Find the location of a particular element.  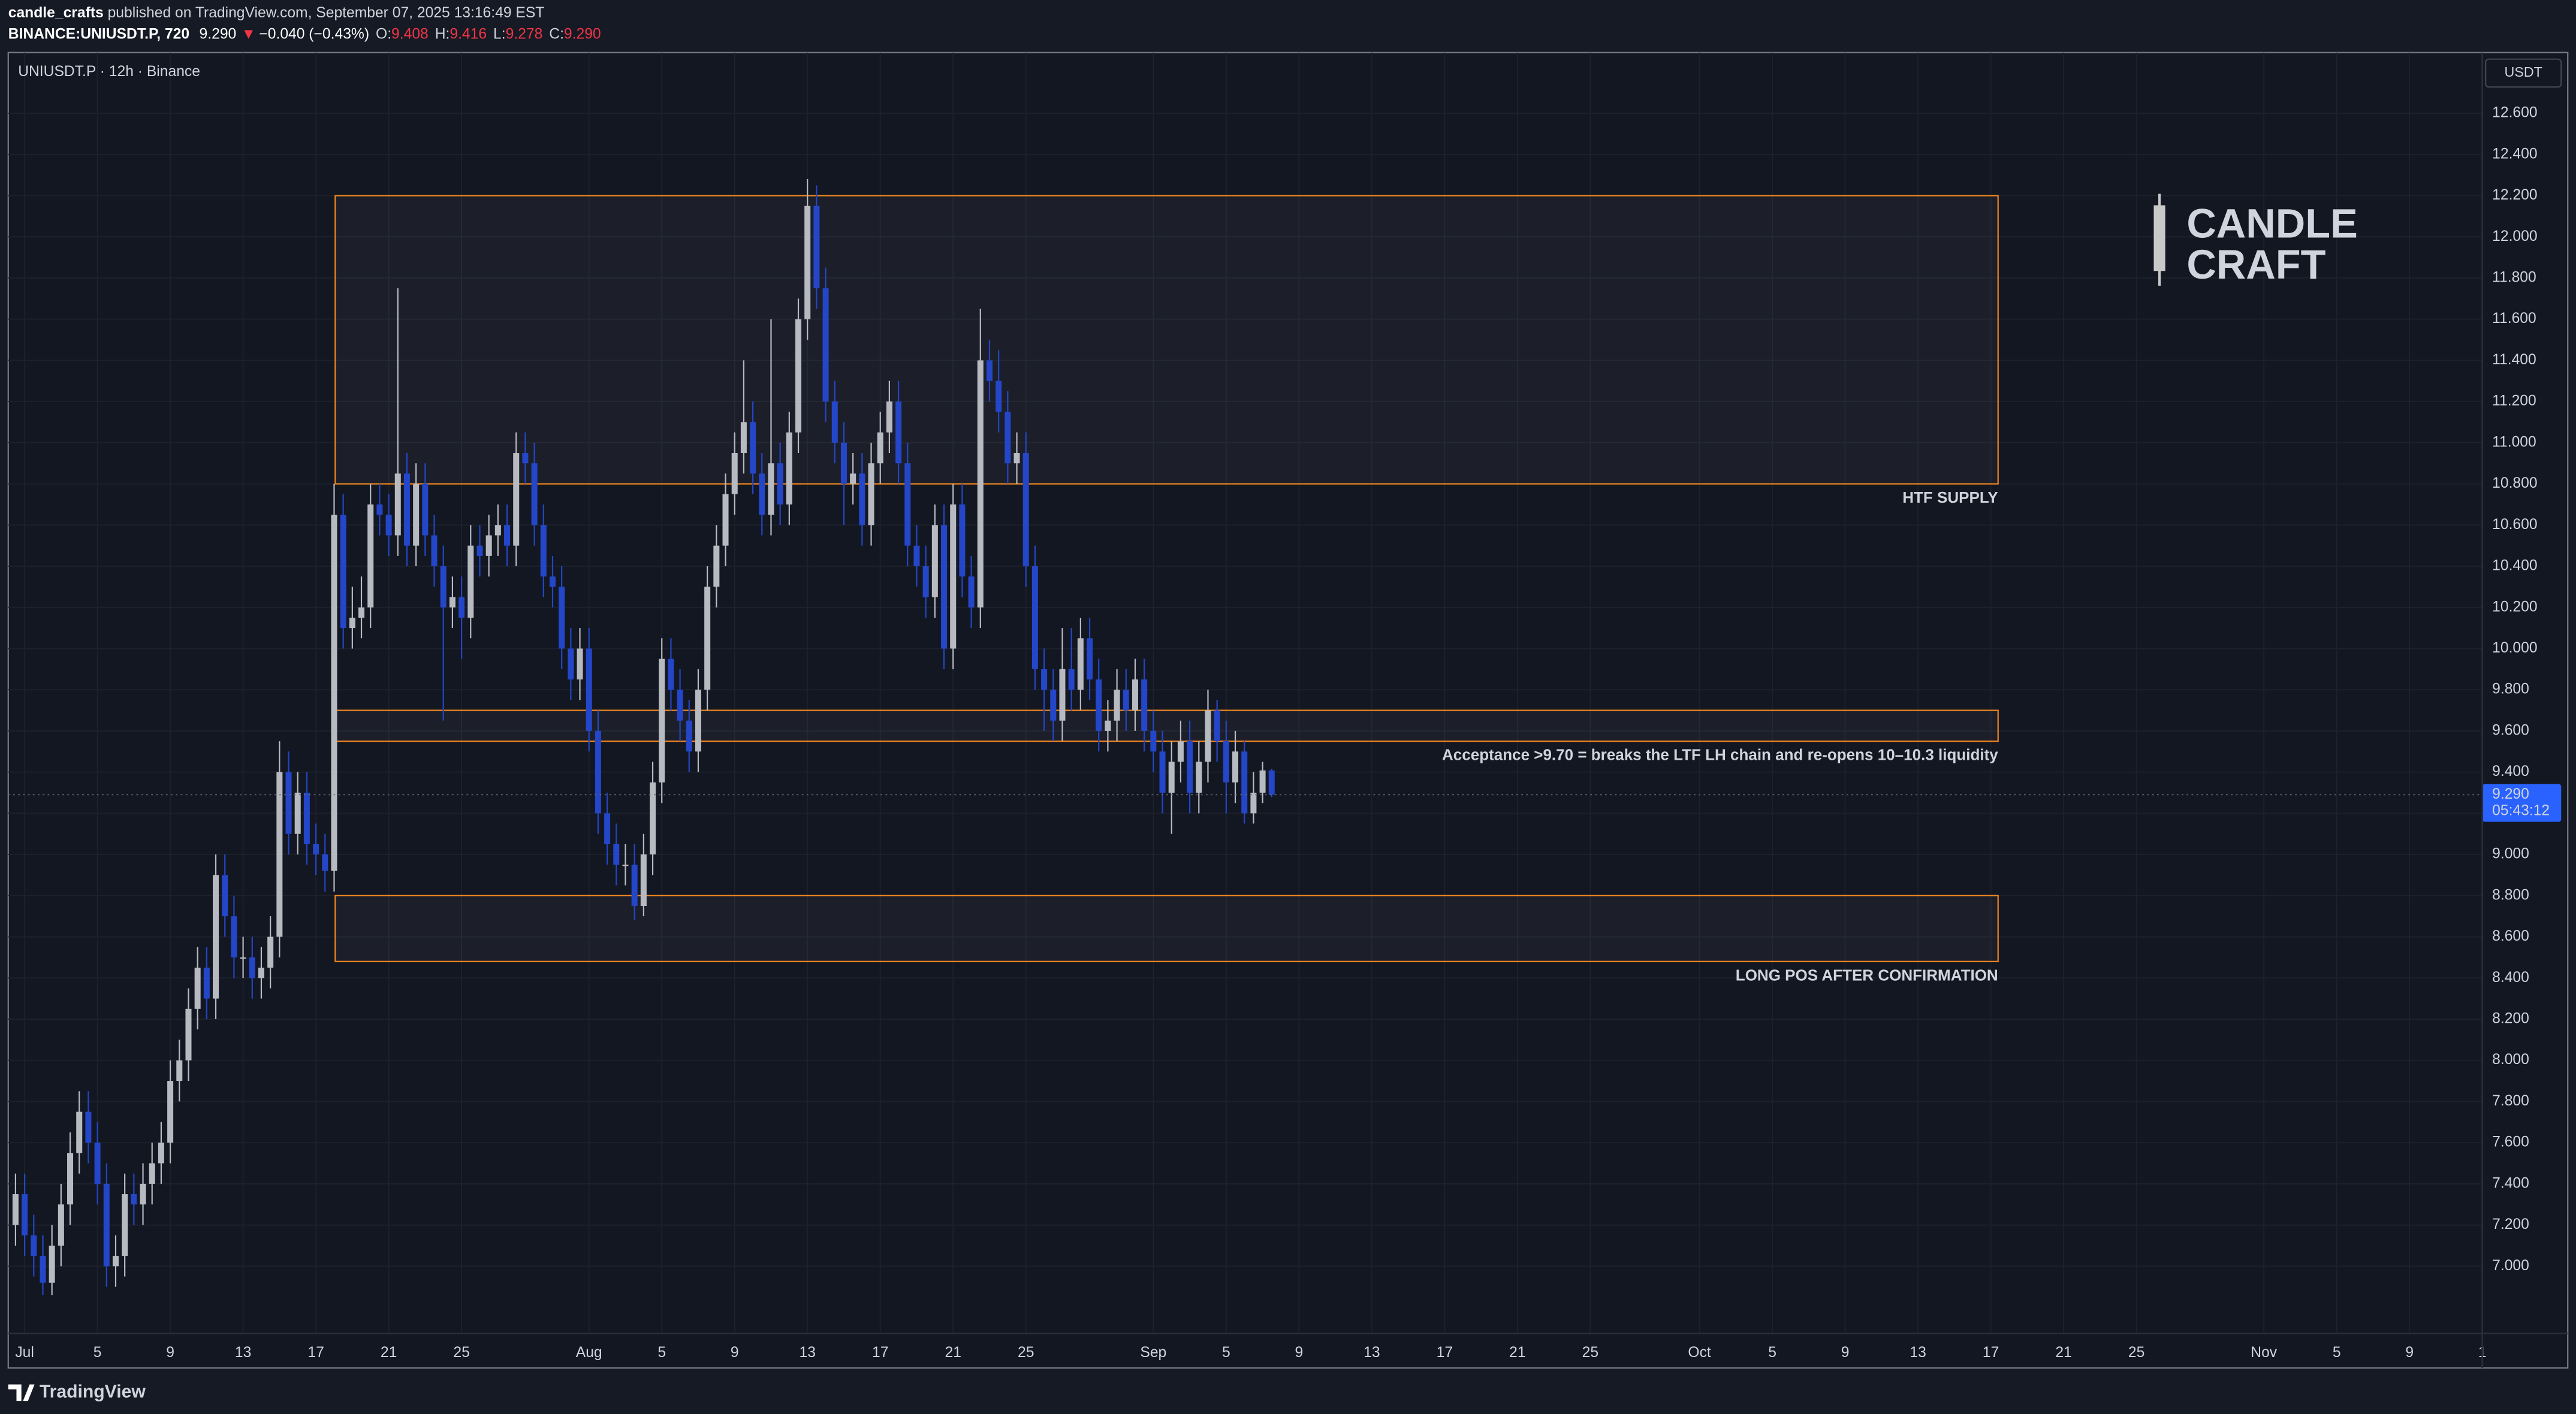

footer-logo: TradingView is located at coordinates (77, 1391).